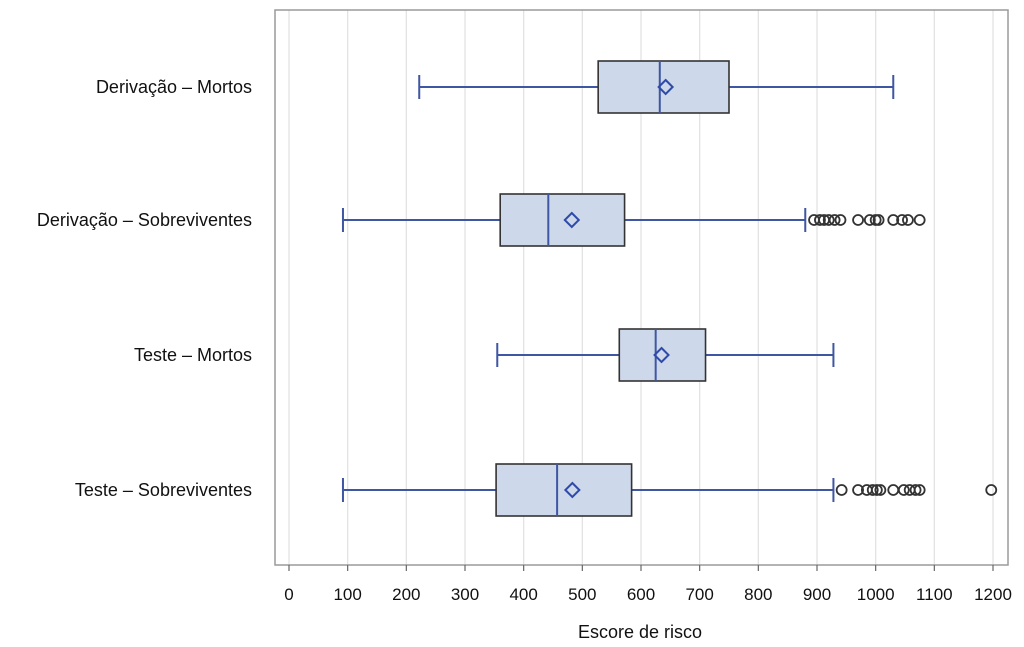  Describe the element at coordinates (582, 594) in the screenshot. I see `x-tick-label: 500` at that location.